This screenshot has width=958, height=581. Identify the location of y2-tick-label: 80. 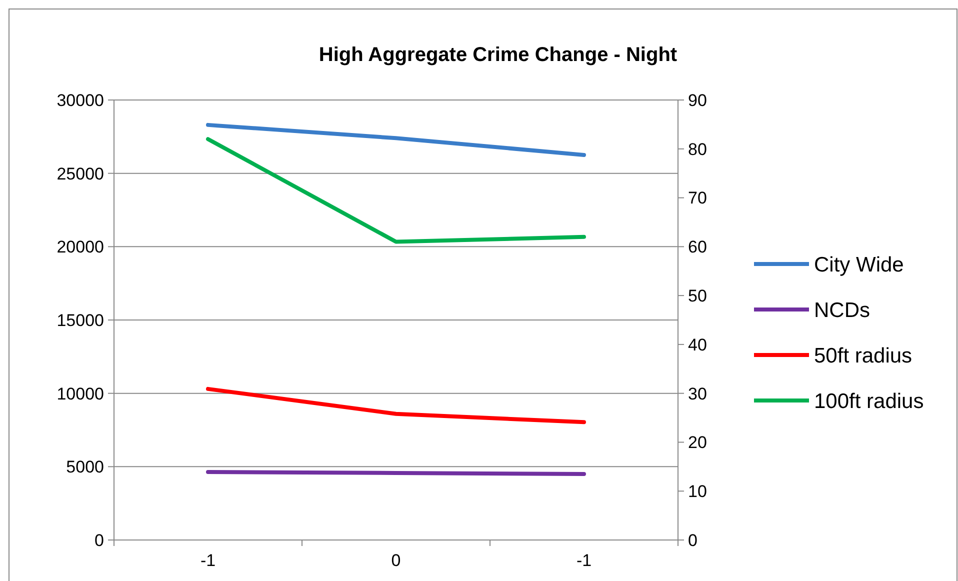
(697, 149).